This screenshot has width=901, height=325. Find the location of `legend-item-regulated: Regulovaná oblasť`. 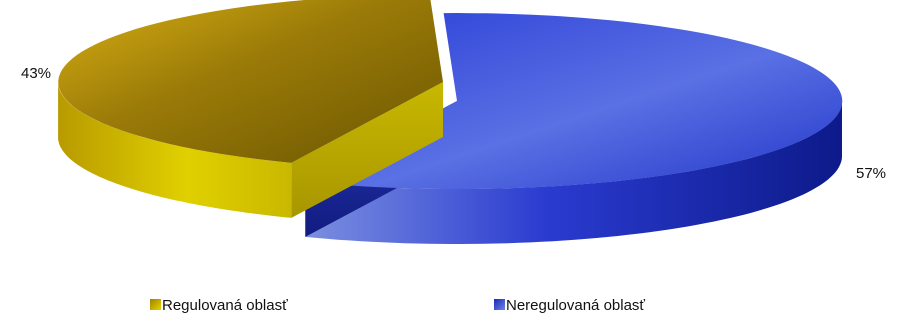

legend-item-regulated: Regulovaná oblasť is located at coordinates (219, 305).